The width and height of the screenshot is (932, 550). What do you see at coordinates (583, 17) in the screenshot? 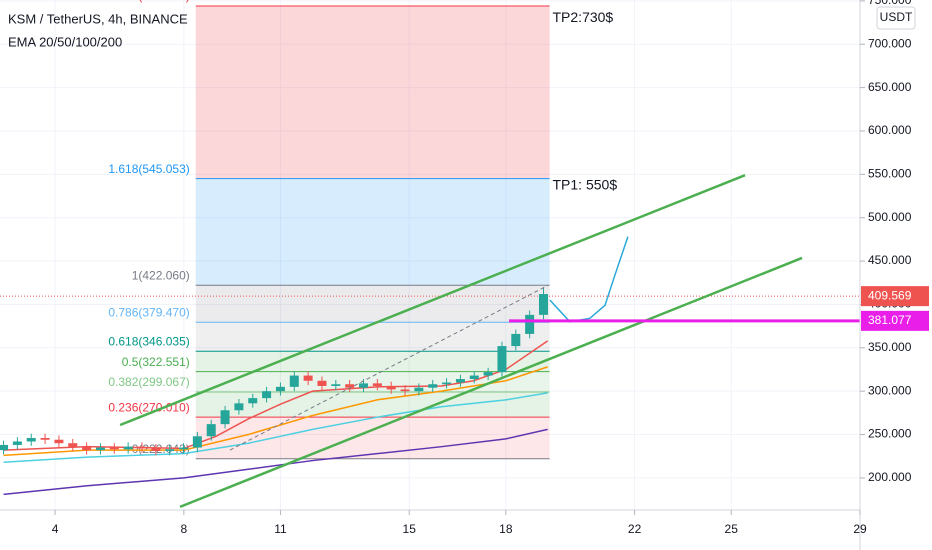
I see `annotation: TP2:730$` at bounding box center [583, 17].